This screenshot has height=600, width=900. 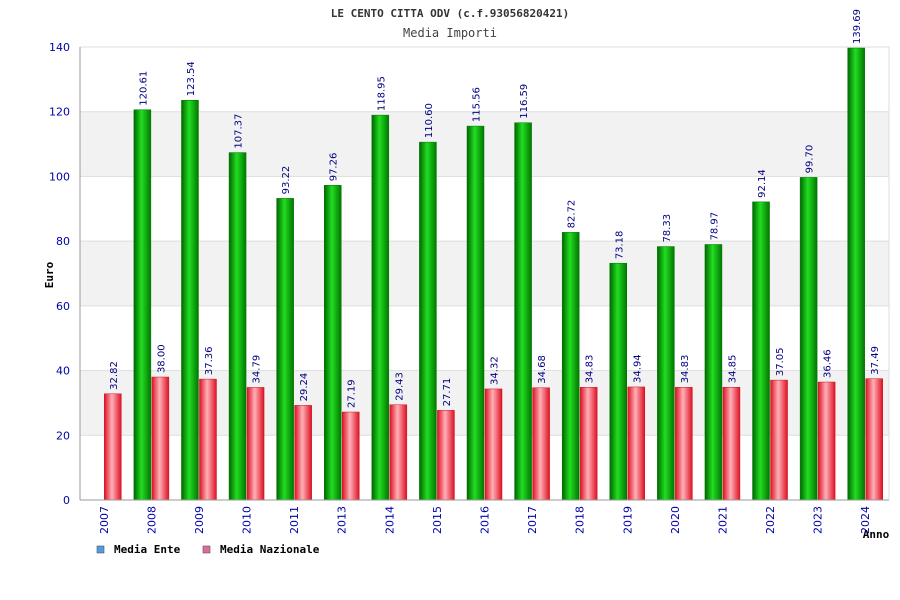 What do you see at coordinates (143, 88) in the screenshot?
I see `data-label: 120.61` at bounding box center [143, 88].